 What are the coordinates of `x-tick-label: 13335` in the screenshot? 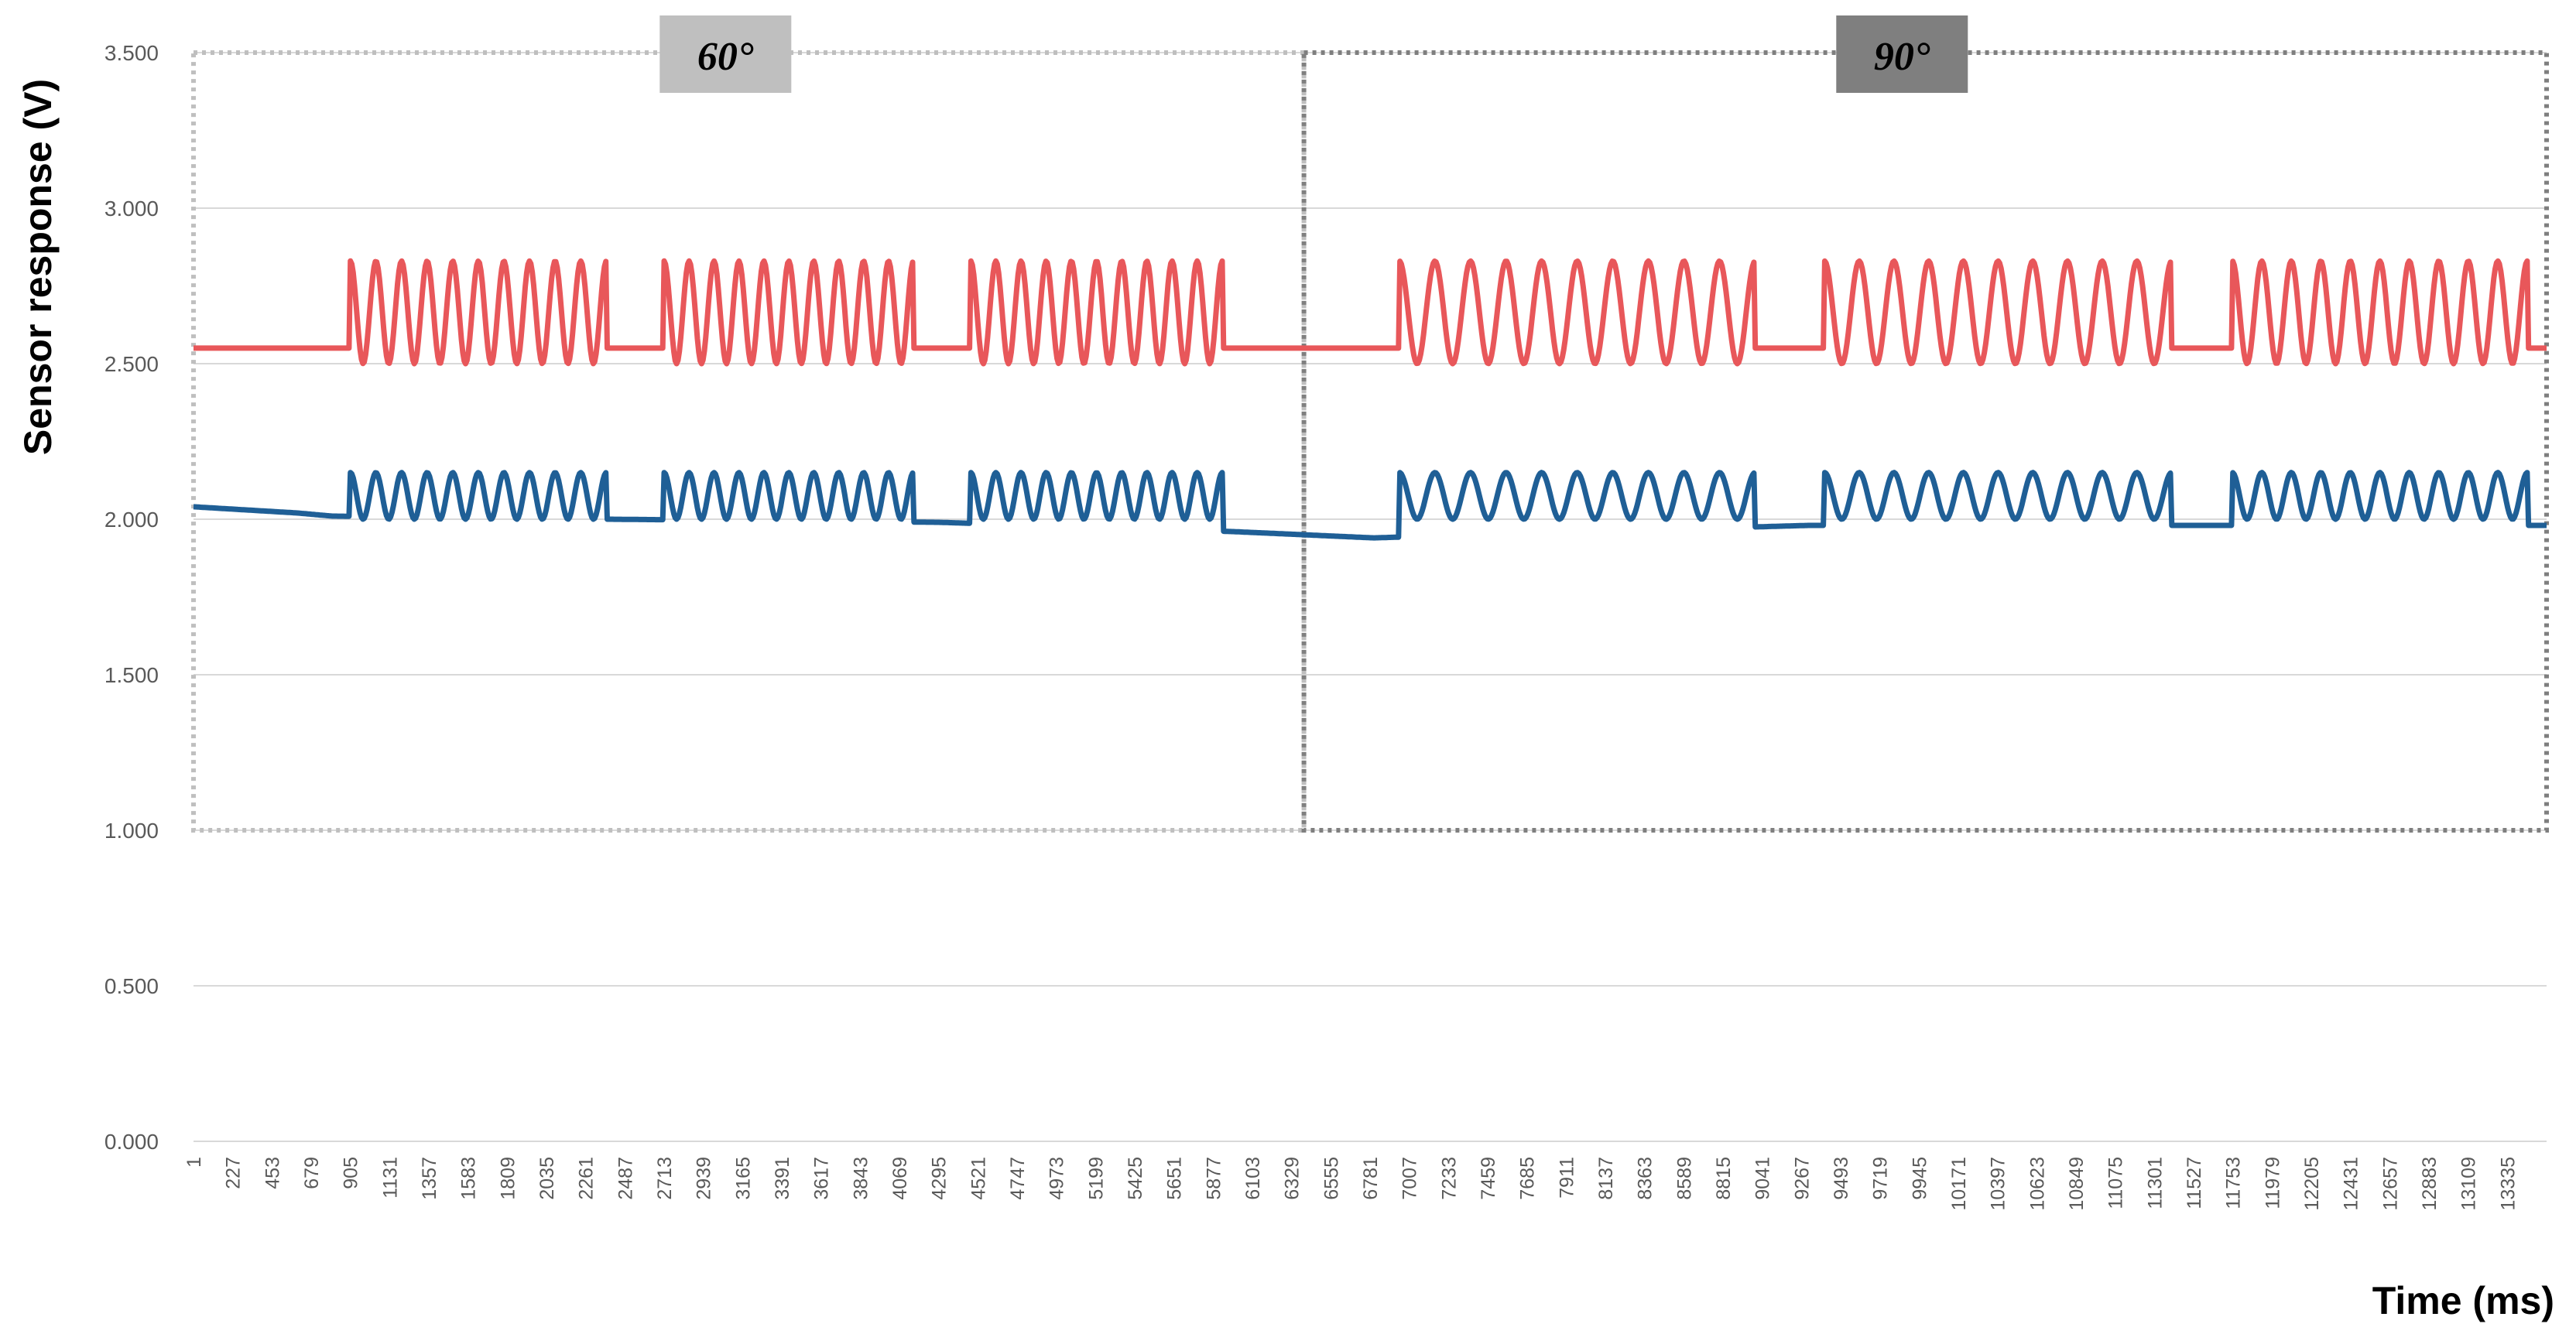 It's located at (2508, 1184).